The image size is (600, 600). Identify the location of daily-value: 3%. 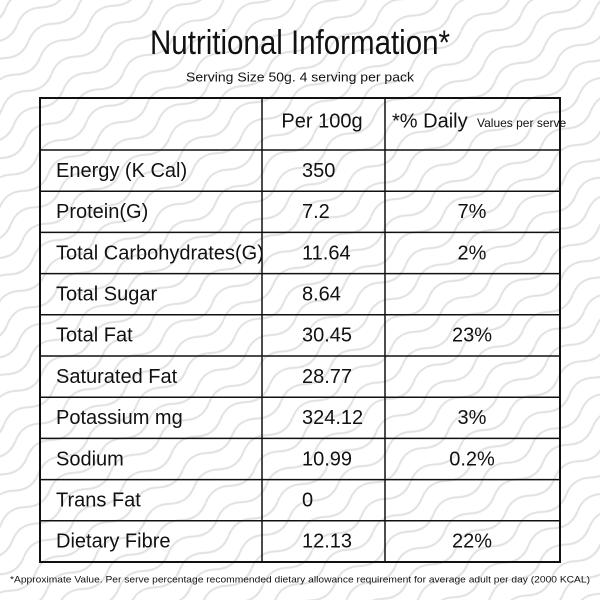
(472, 418).